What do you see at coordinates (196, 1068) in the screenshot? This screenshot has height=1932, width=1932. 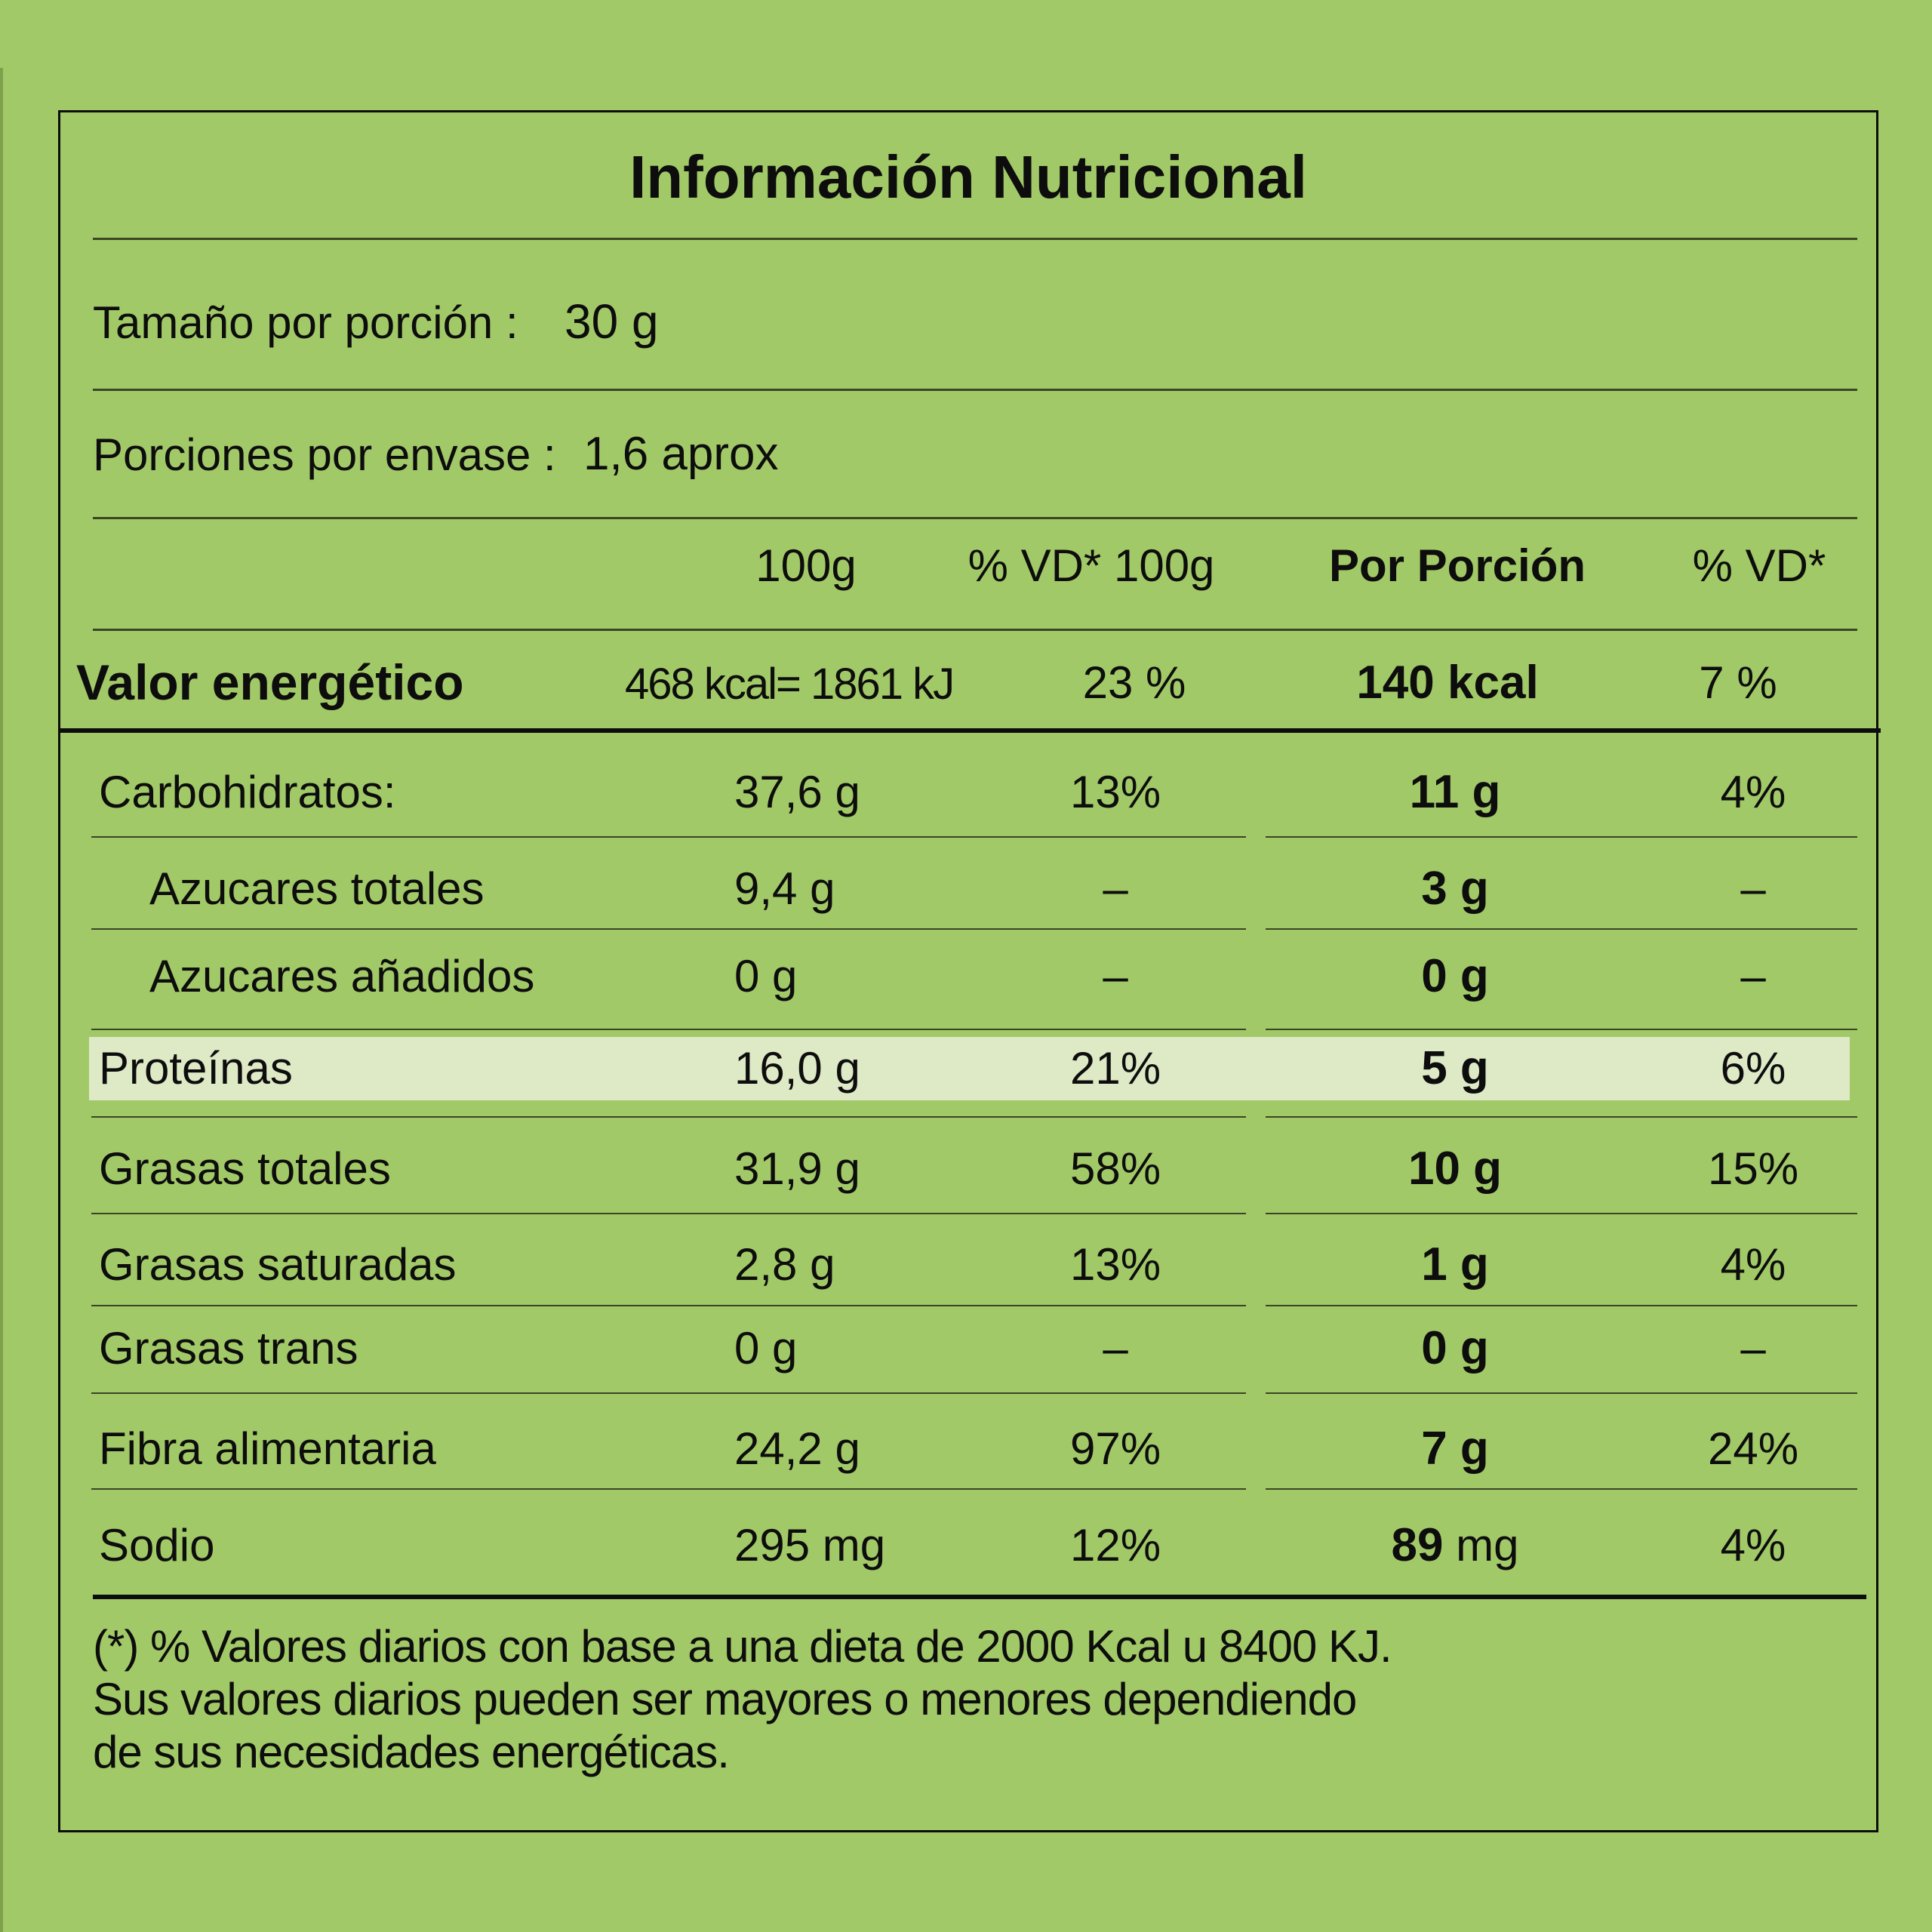 I see `nutrient-name: Proteínas` at bounding box center [196, 1068].